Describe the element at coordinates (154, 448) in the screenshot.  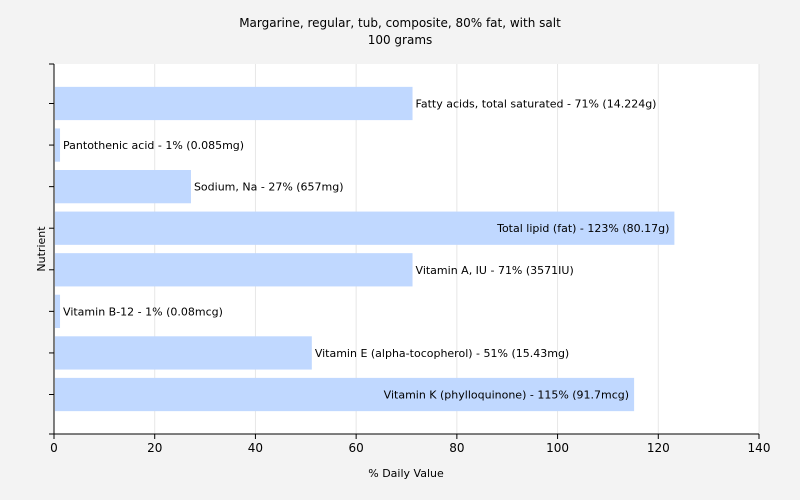
I see `x-tick-label: 20` at that location.